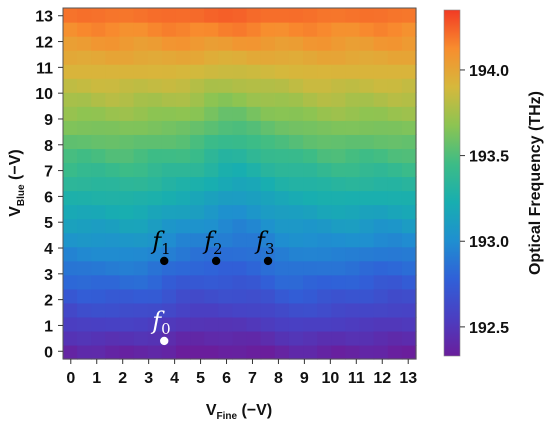 This screenshot has width=550, height=426. Describe the element at coordinates (535, 183) in the screenshot. I see `colorbar-label: Optical Frequency (THz)` at that location.